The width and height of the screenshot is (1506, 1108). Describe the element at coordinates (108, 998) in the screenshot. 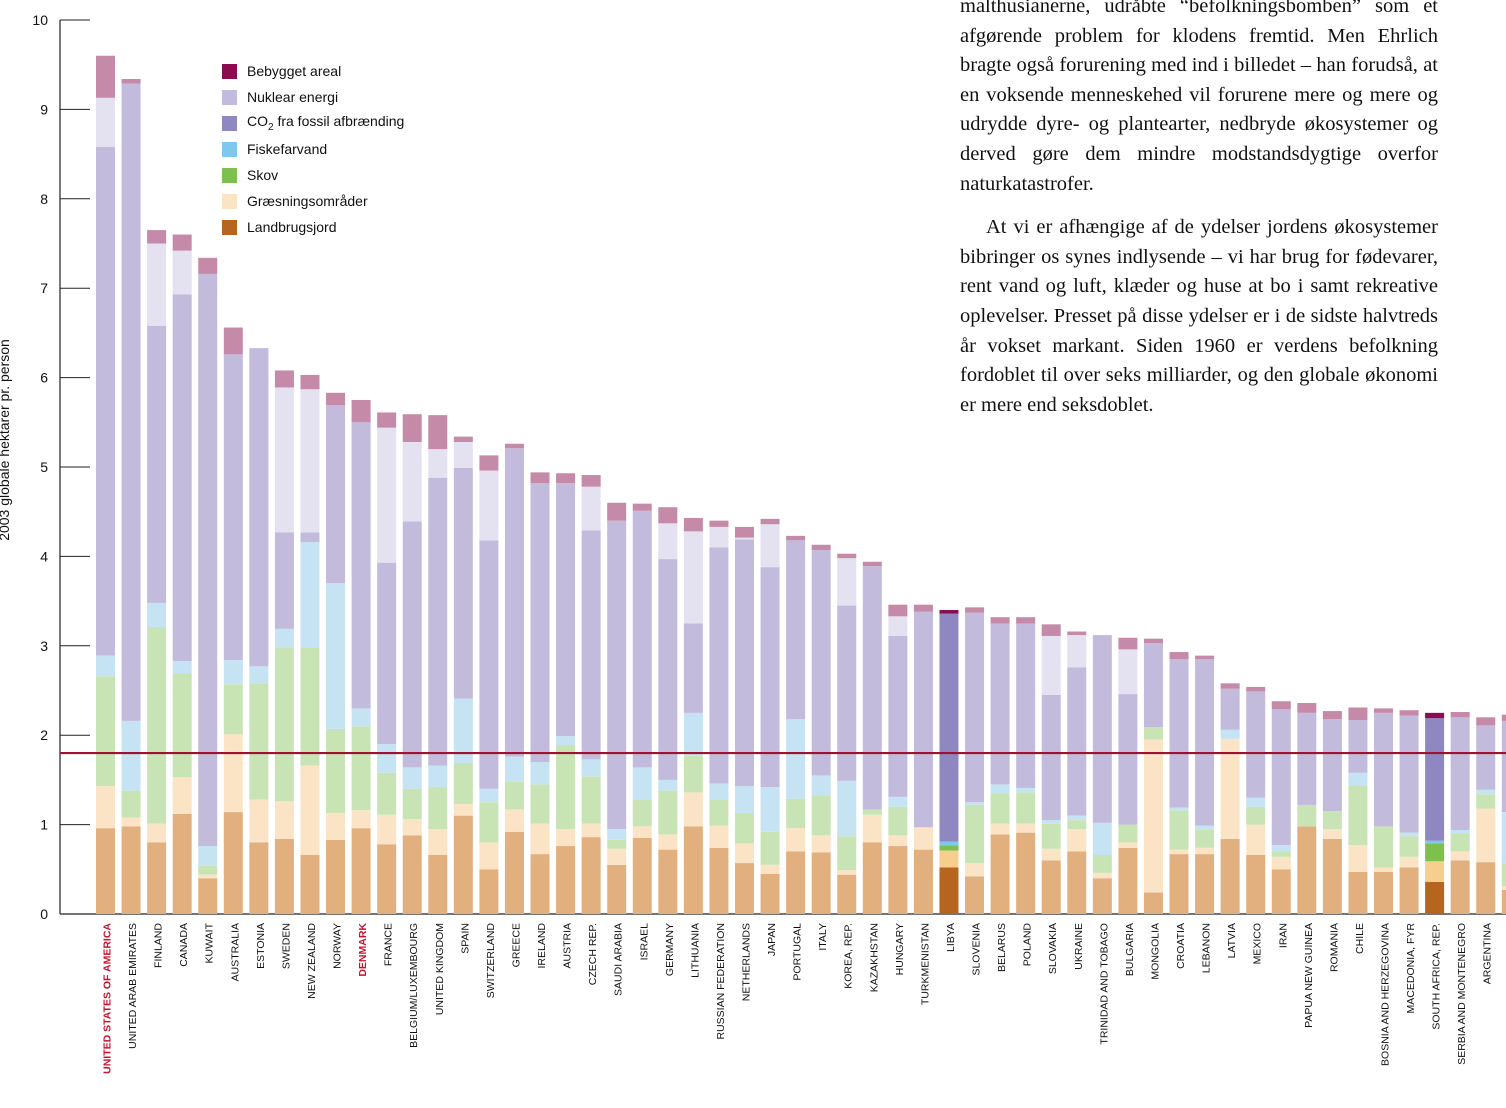

I see `x-tick-label: UNITED STATES OF AMERICA` at that location.